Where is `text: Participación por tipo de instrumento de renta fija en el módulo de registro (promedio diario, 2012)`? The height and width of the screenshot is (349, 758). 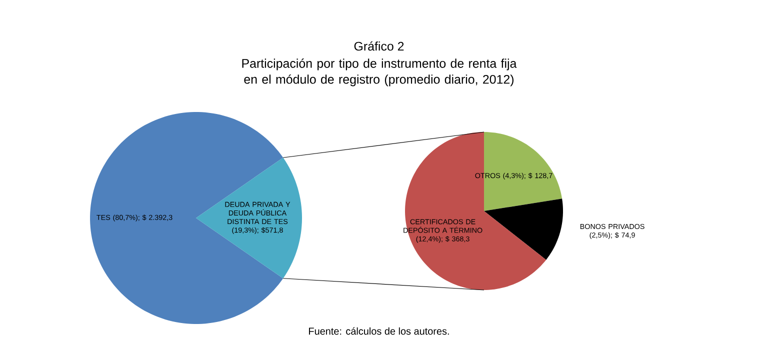 text: Participación por tipo de instrumento de renta fija en el módulo de registro (promedio diario, 2012) is located at coordinates (379, 72).